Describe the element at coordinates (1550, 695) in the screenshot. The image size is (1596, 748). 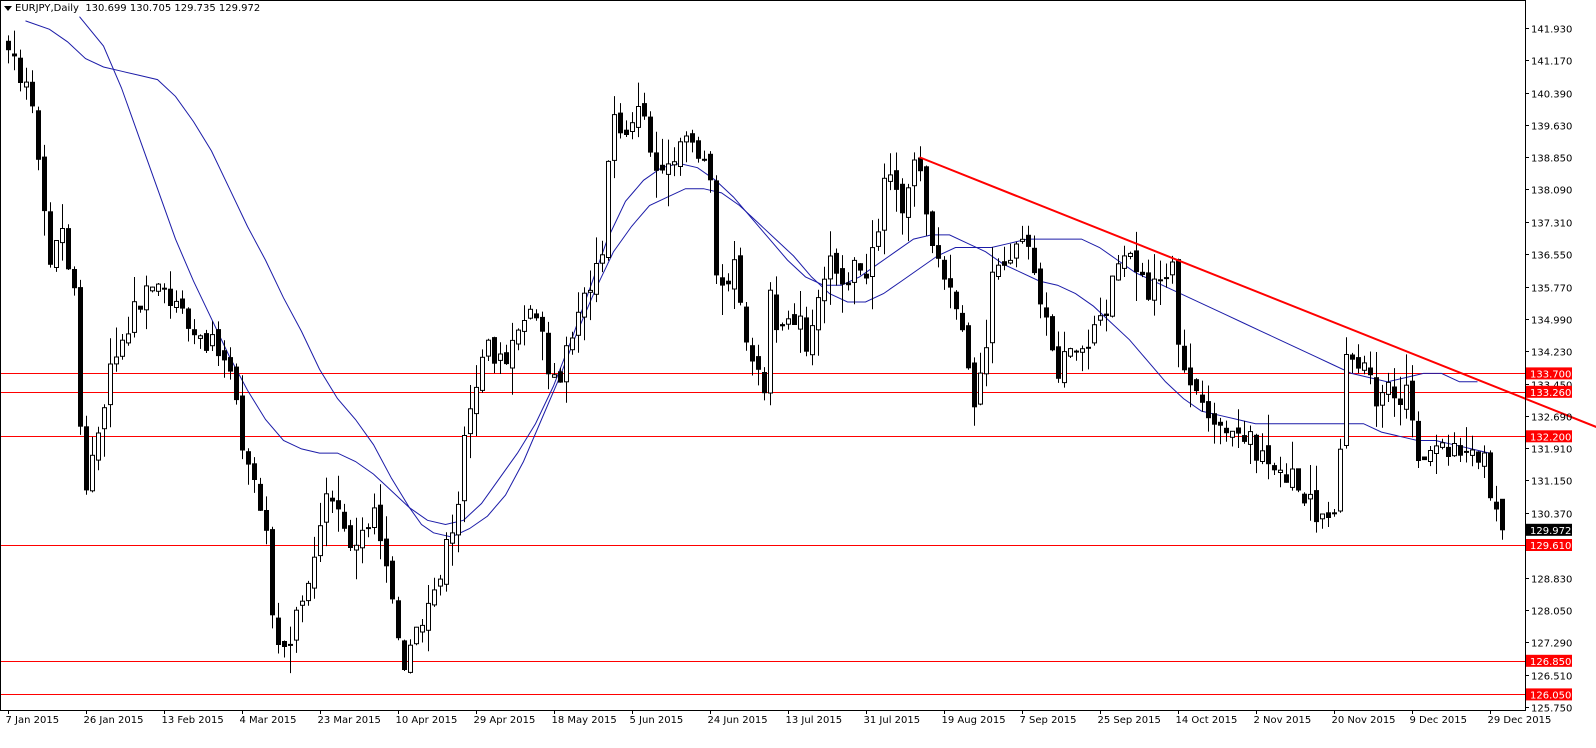
I see `level-price-label-text: 126.050` at that location.